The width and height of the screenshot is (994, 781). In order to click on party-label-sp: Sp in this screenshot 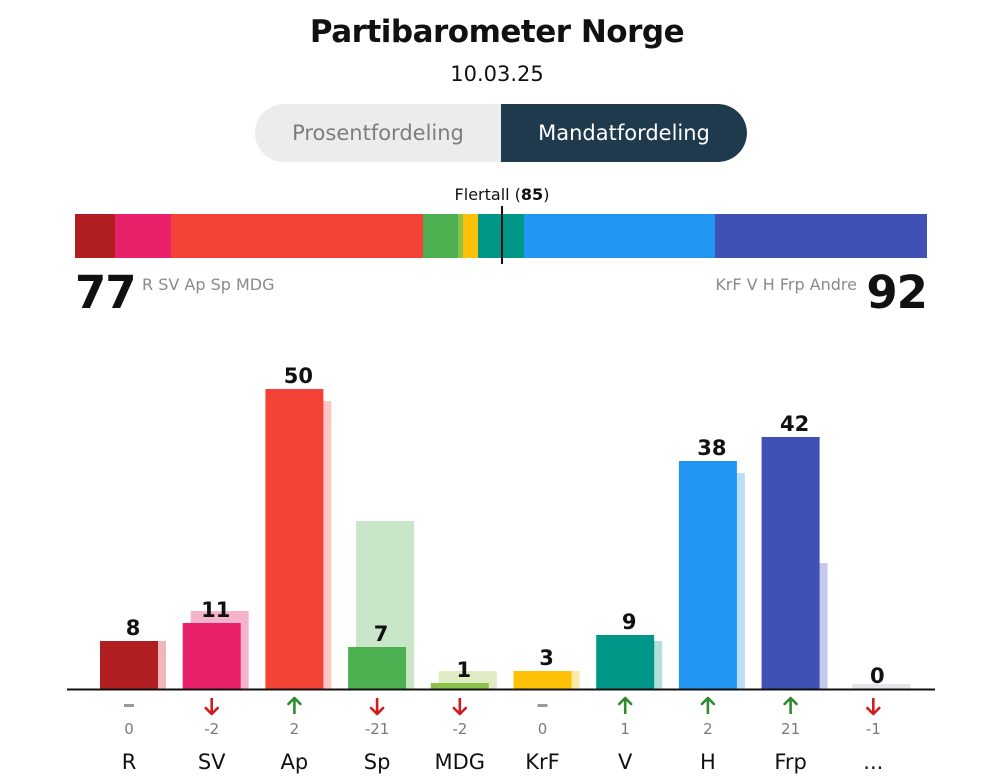, I will do `click(377, 762)`.